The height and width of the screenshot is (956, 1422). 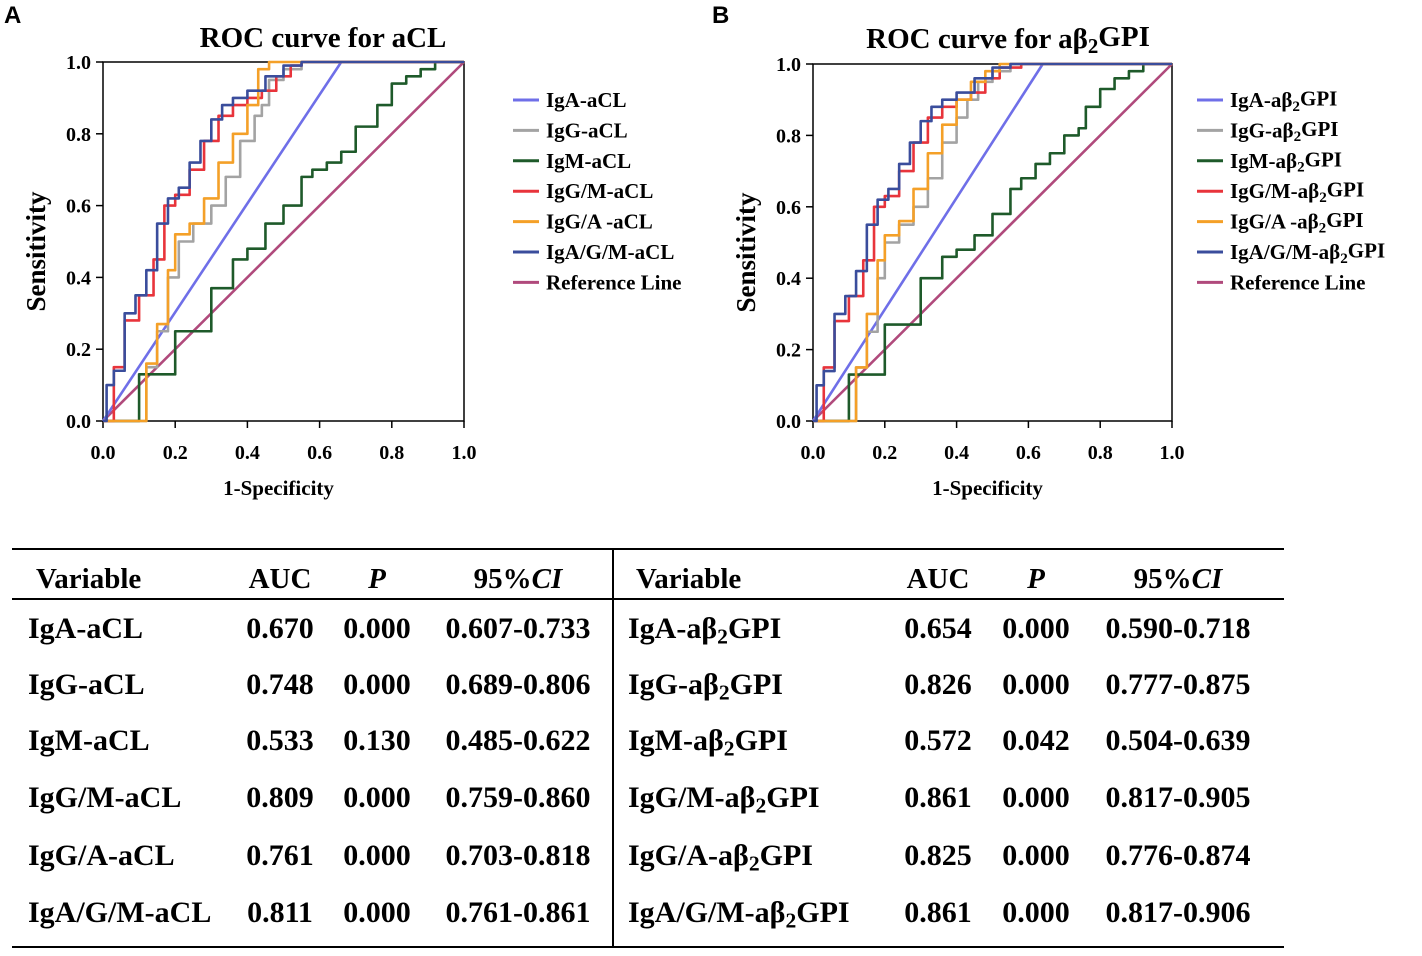 I want to click on legend-label: IgG/A -aCL, so click(x=599, y=222).